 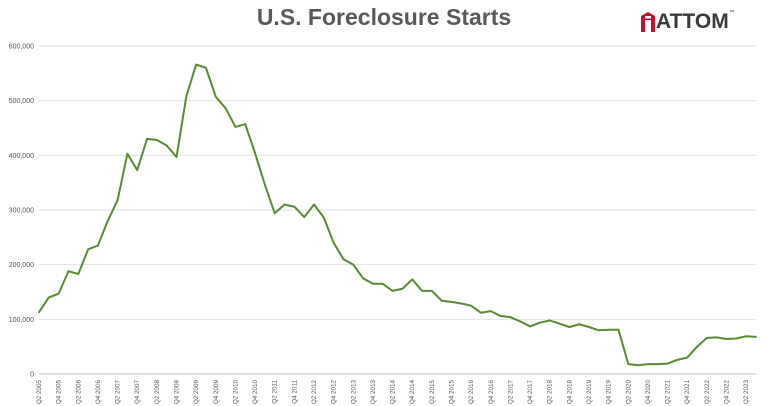 What do you see at coordinates (373, 392) in the screenshot?
I see `x-tick-label: Q4 2013` at bounding box center [373, 392].